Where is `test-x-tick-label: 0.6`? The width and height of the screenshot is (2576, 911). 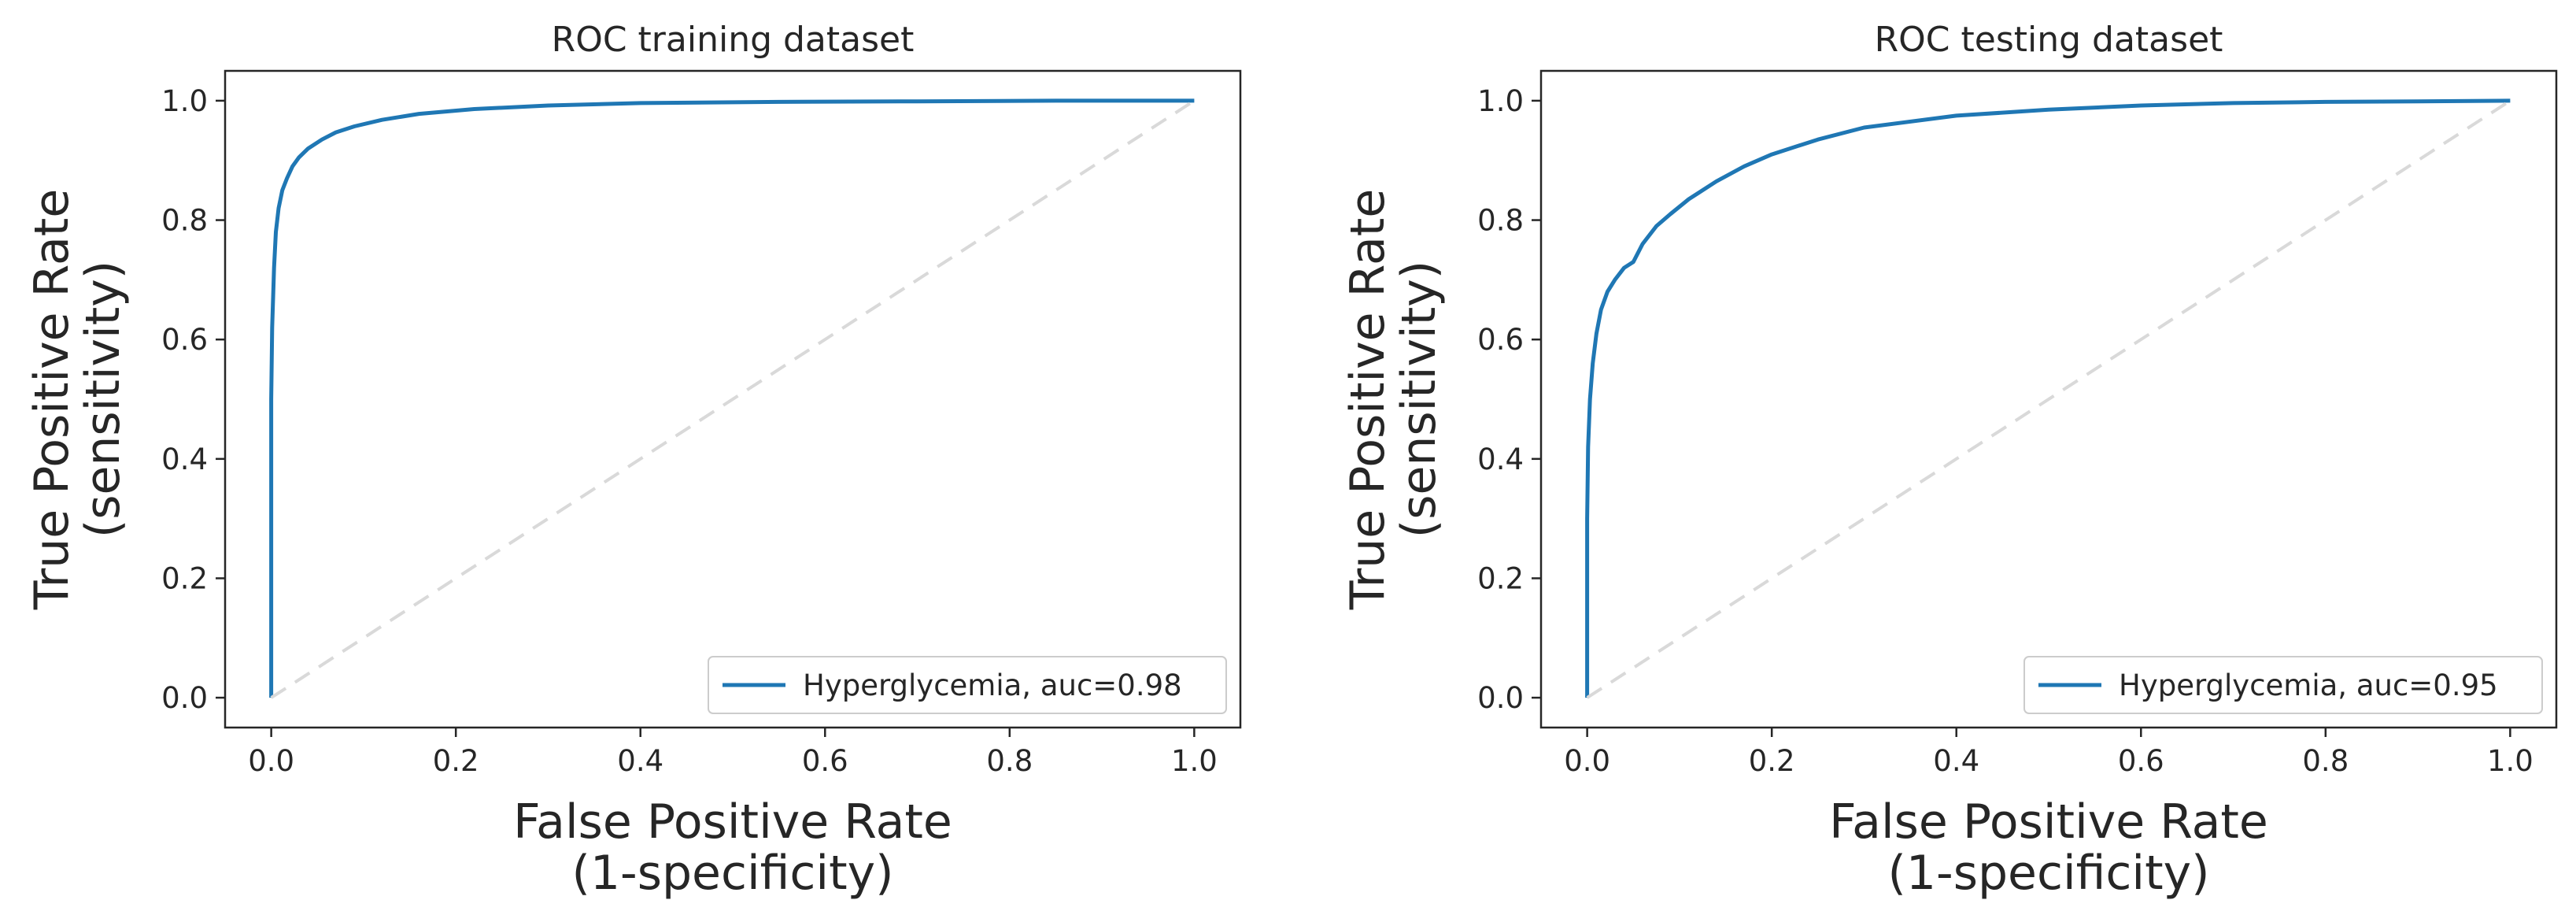 test-x-tick-label: 0.6 is located at coordinates (2141, 761).